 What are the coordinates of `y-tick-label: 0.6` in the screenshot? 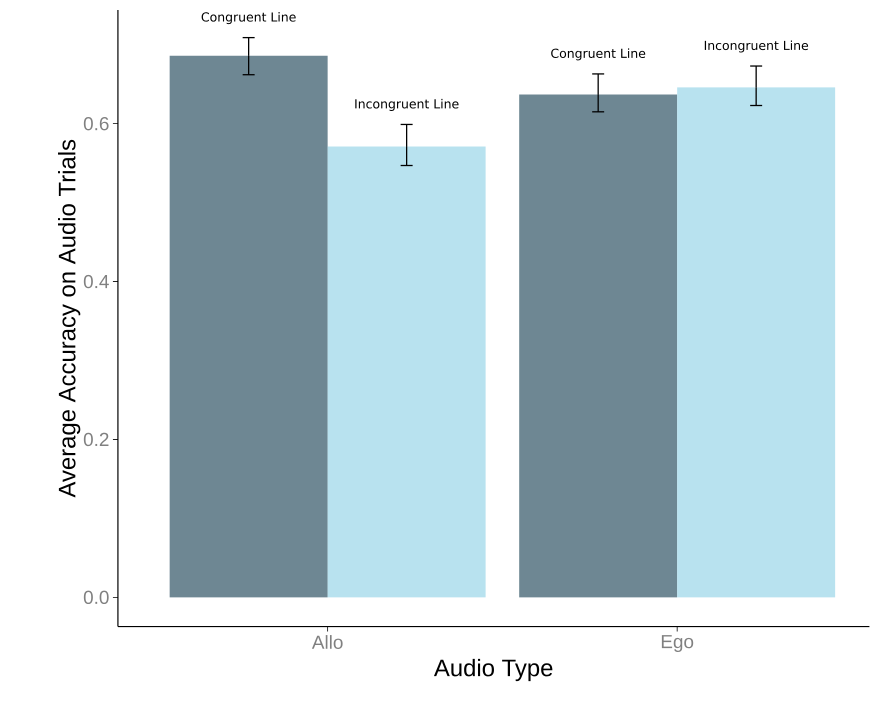 It's located at (96, 123).